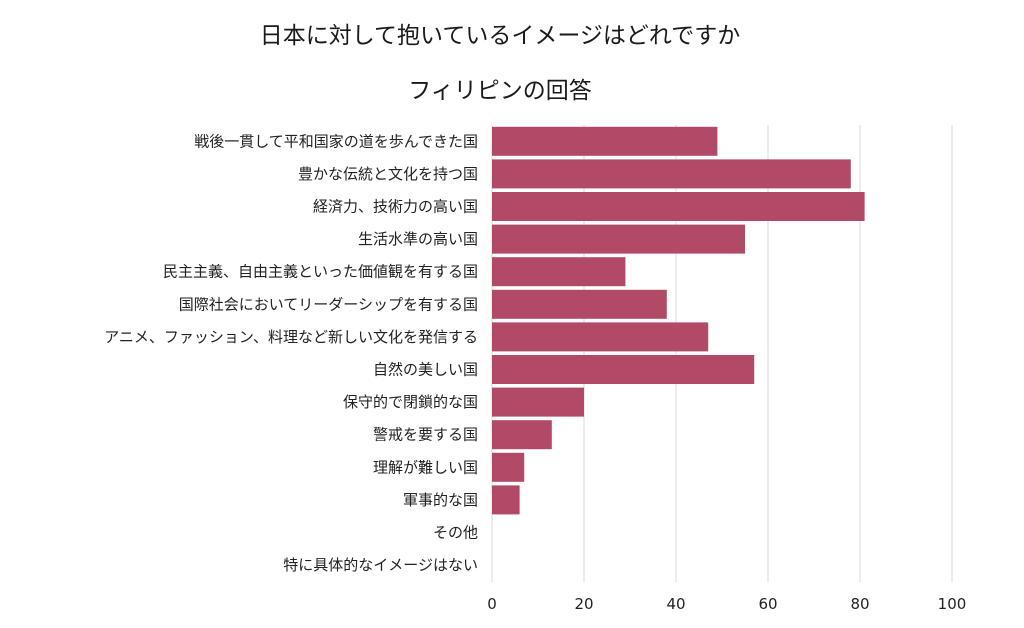  What do you see at coordinates (336, 141) in the screenshot?
I see `category-label: 戦後一貫して平和国家の道を歩んできた国` at bounding box center [336, 141].